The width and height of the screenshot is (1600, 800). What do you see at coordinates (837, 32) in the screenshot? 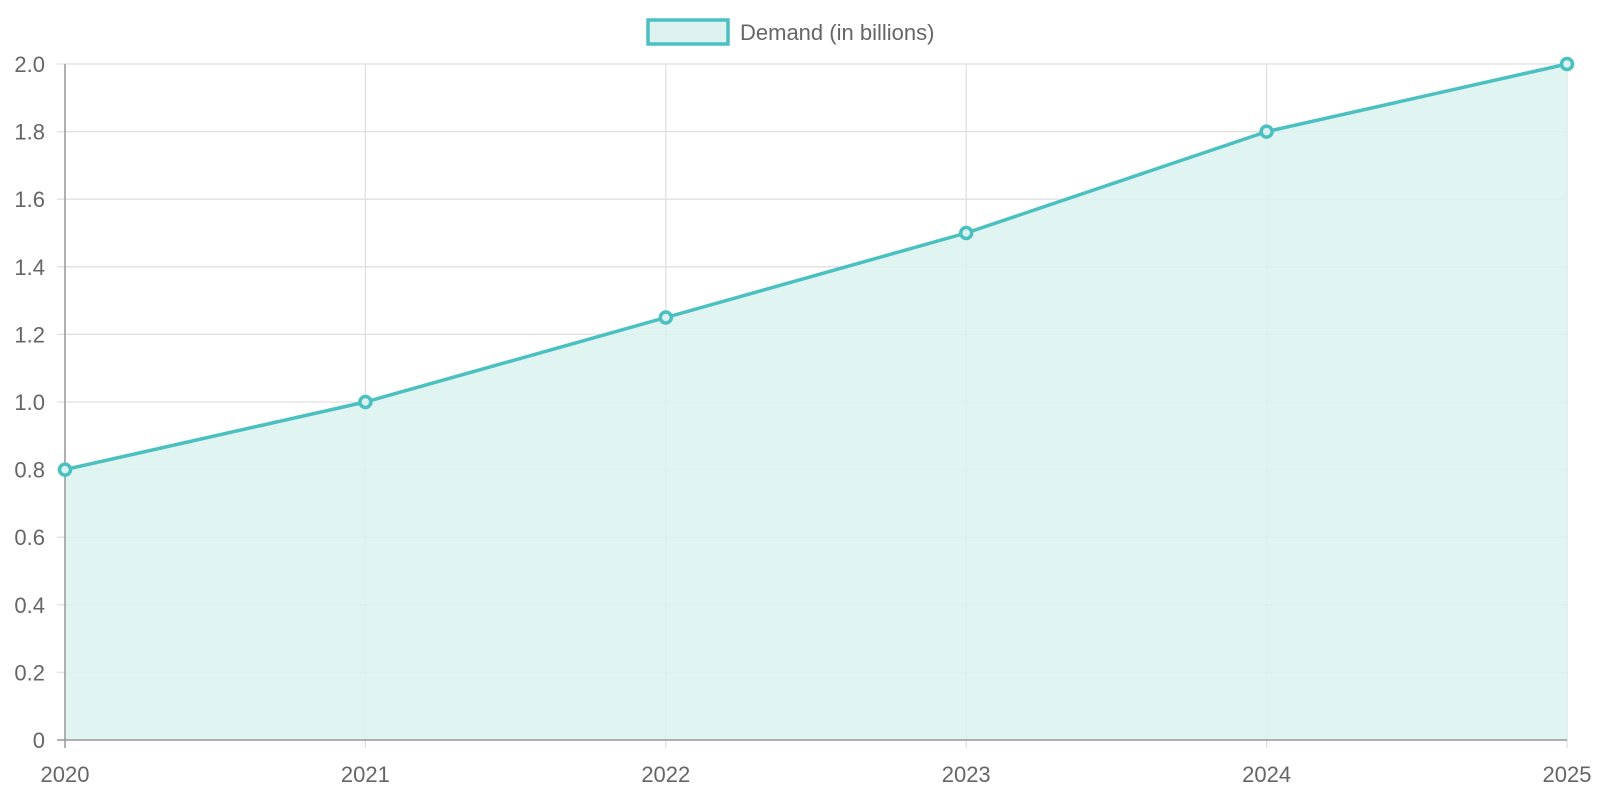
I see `legend-label: Demand (in billions)` at bounding box center [837, 32].